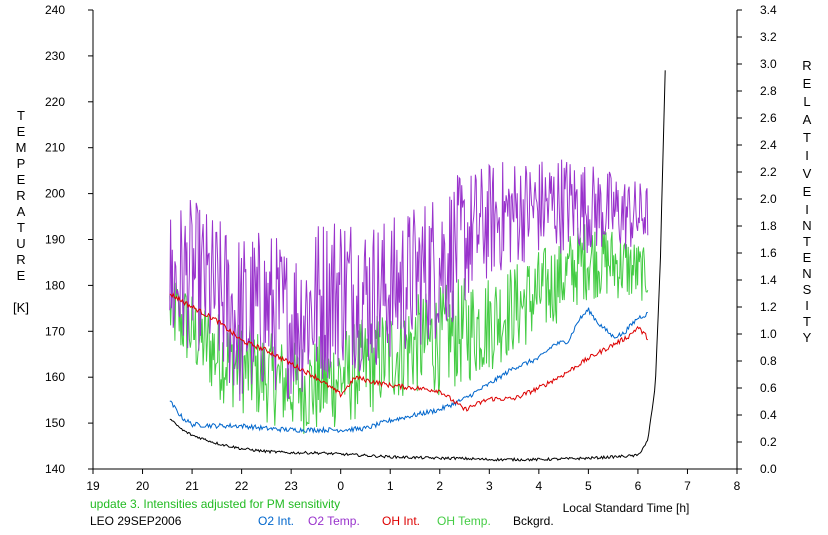 The width and height of the screenshot is (828, 535). What do you see at coordinates (737, 486) in the screenshot?
I see `x-tick-label: 8` at bounding box center [737, 486].